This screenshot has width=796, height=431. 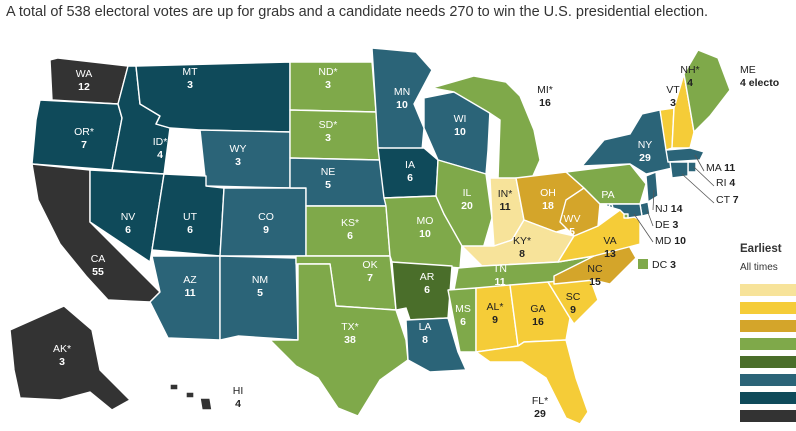 I want to click on state-label-mo: MO 10, so click(x=425, y=227).